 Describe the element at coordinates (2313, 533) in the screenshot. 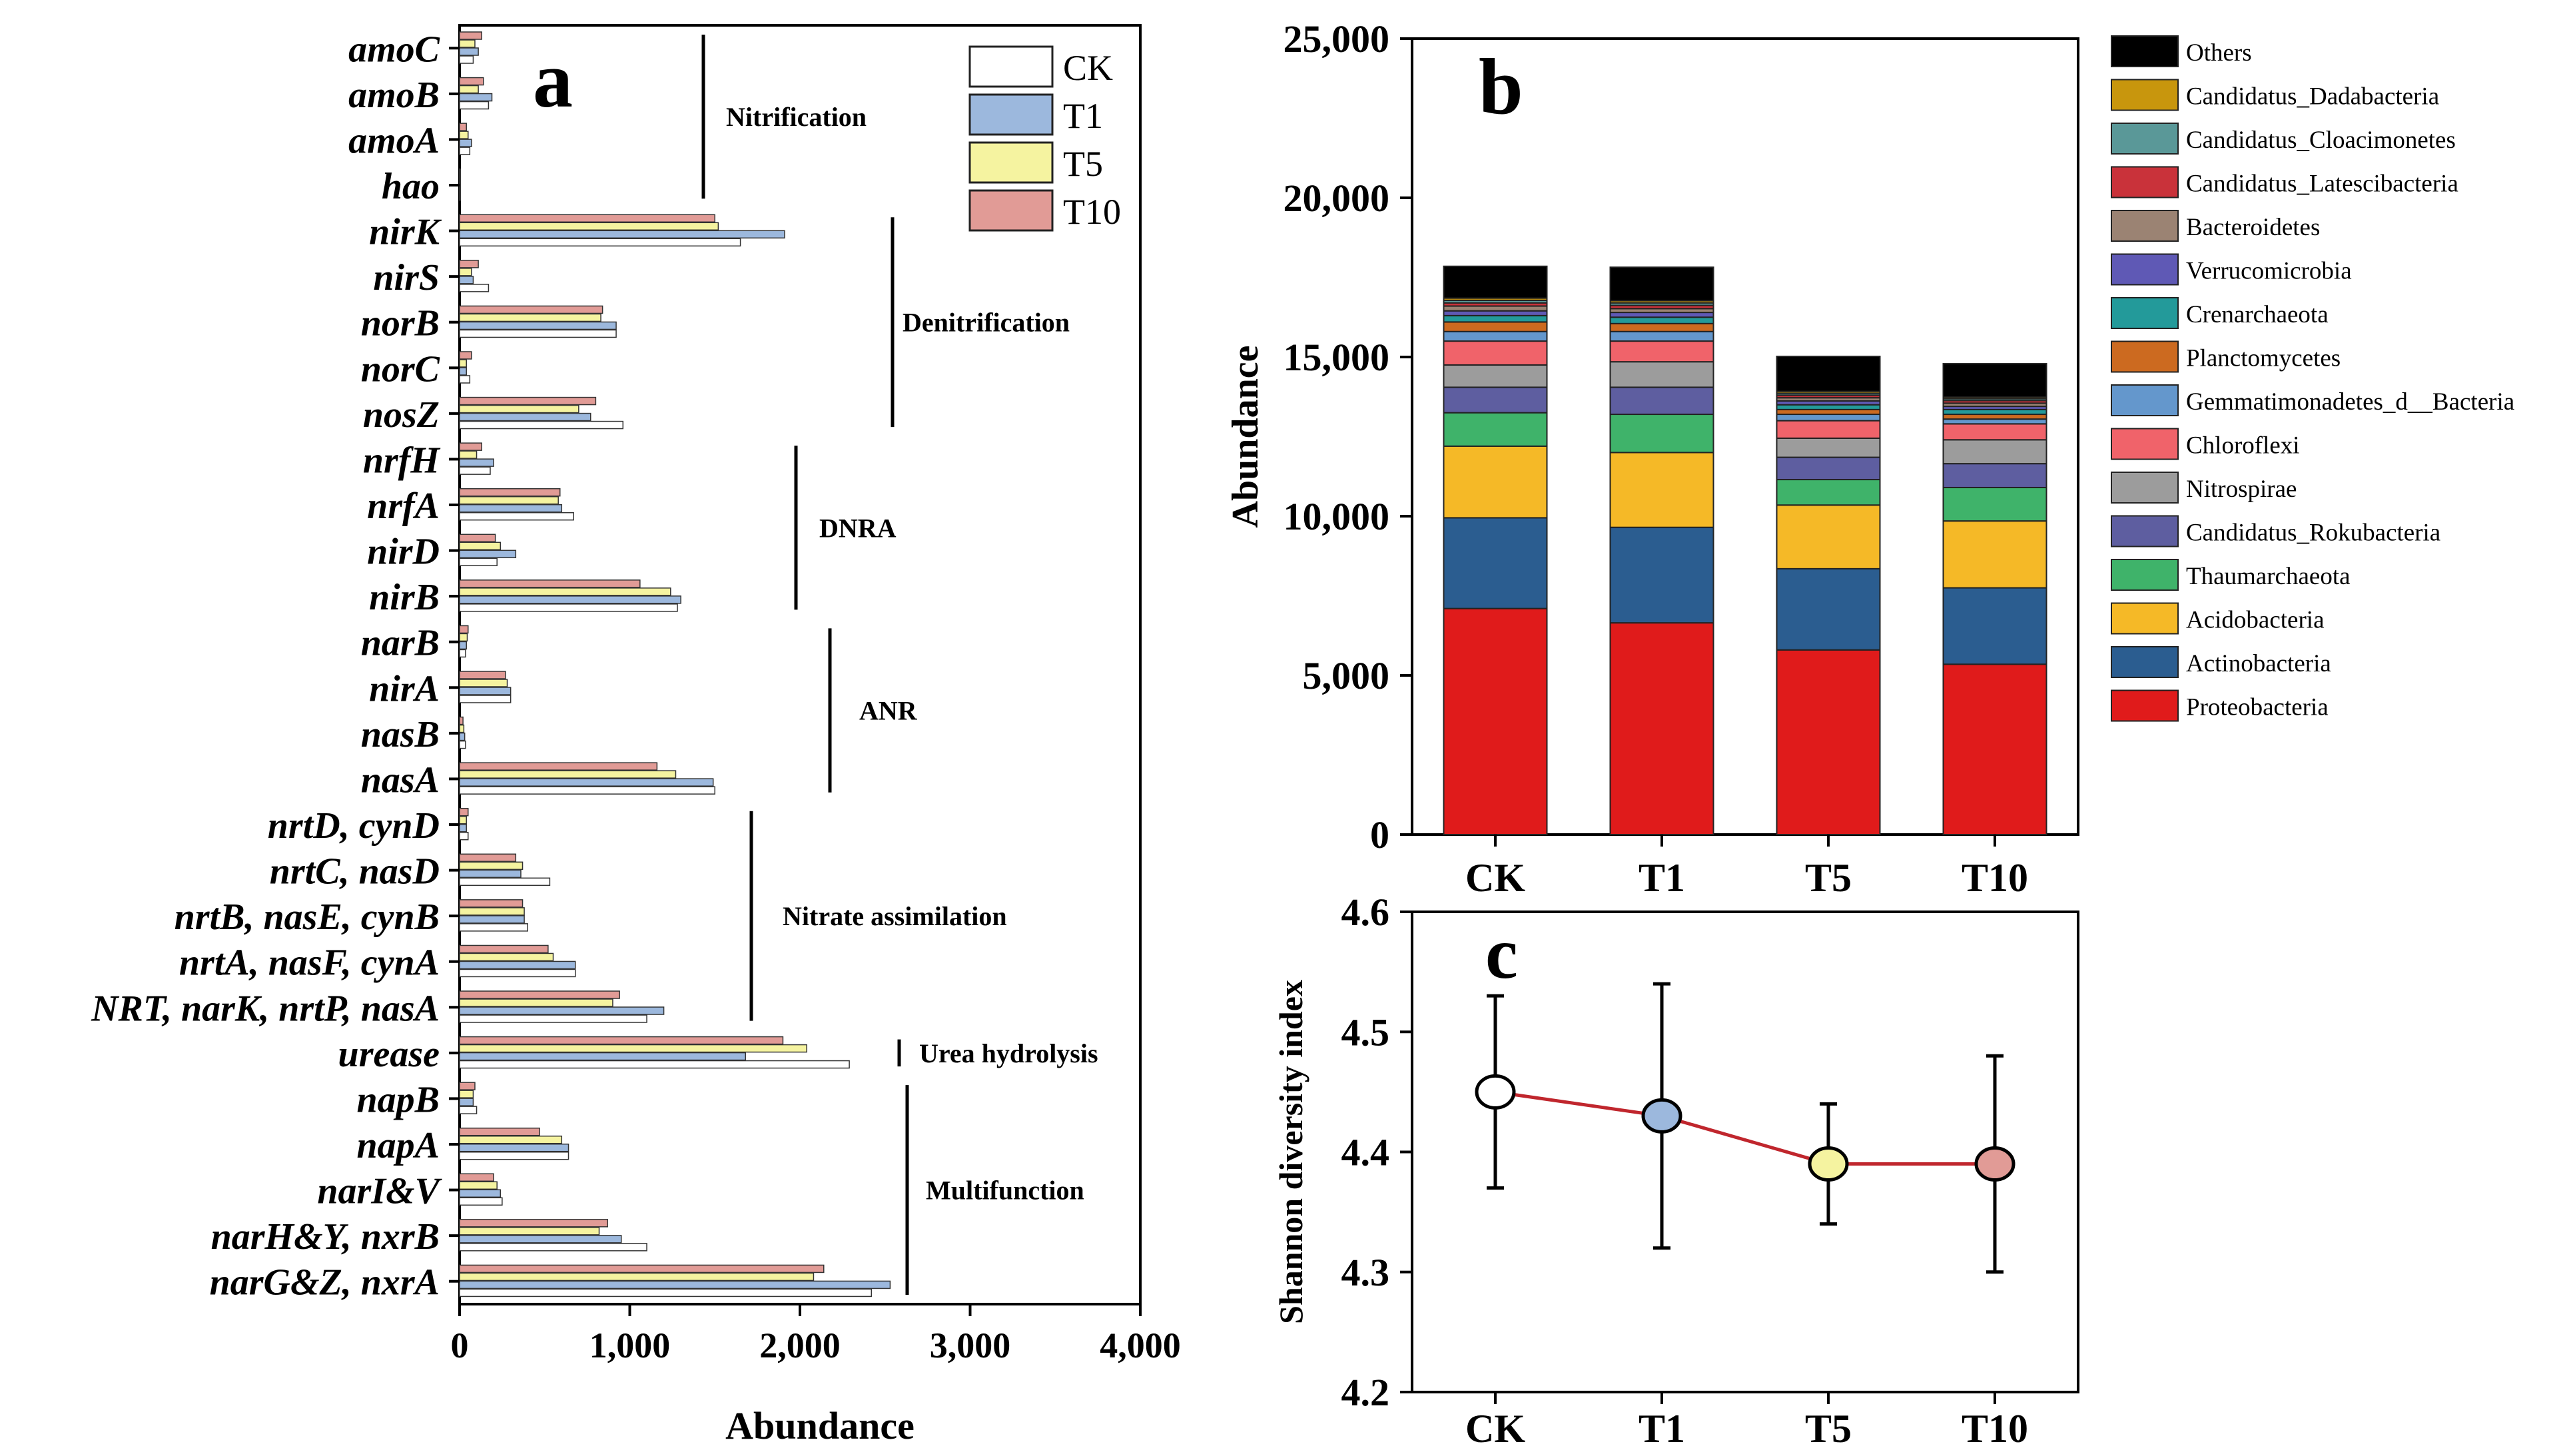

I see `legend-label-candidatus-rokubacteria: Candidatus_Rokubacteria` at that location.